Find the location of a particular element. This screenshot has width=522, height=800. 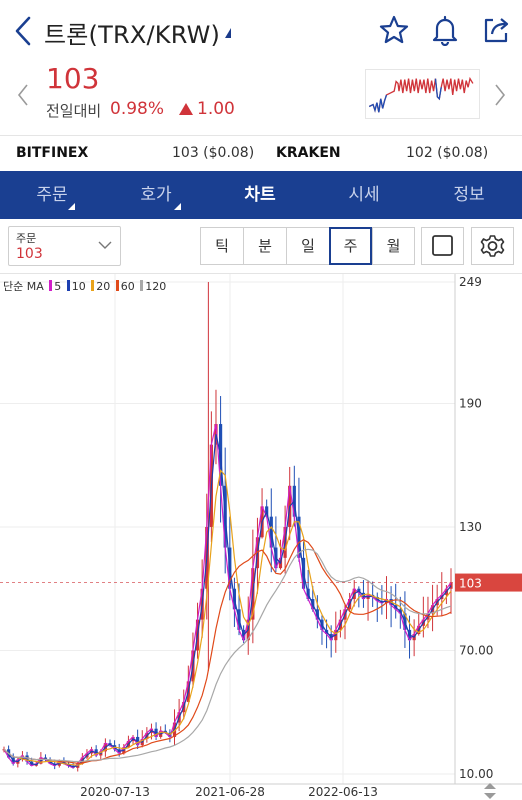

main-tabs: 주문 호가 차트 시세 정보 is located at coordinates (261, 195).